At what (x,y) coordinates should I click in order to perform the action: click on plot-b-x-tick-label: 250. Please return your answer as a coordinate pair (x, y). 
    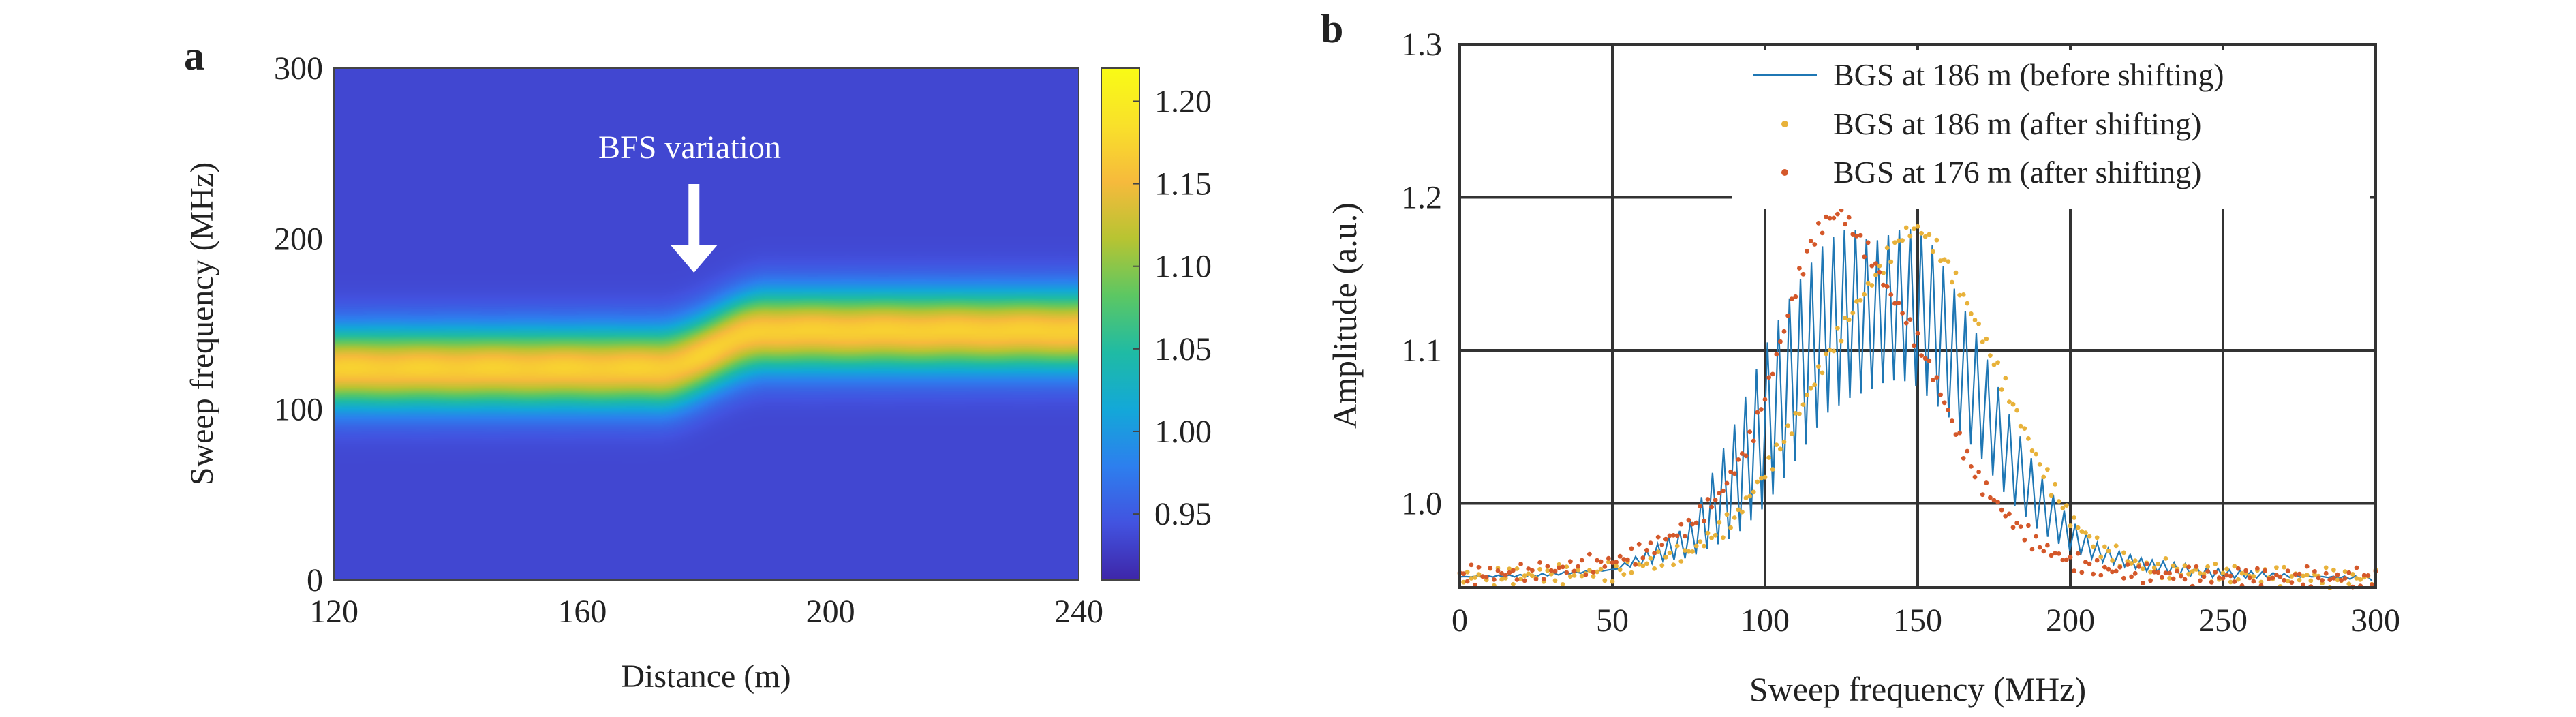
    Looking at the image, I should click on (2223, 620).